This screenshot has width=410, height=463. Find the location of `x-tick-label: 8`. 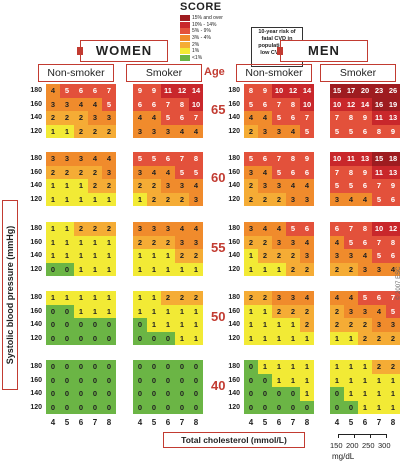

x-tick-label: 8 is located at coordinates (393, 422).